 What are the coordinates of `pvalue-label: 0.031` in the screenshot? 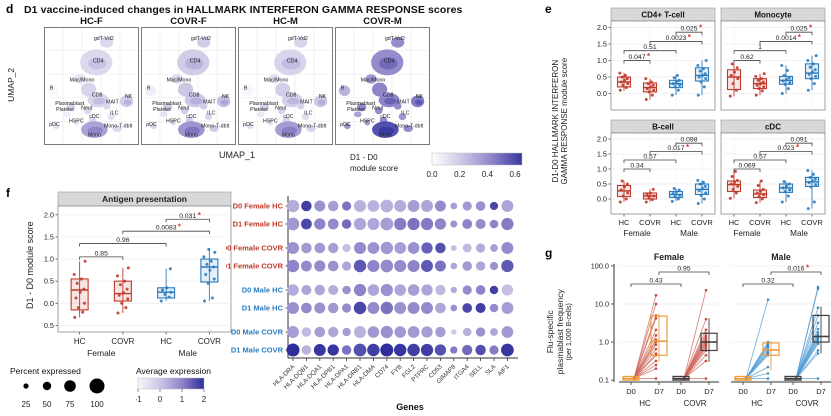 It's located at (187, 216).